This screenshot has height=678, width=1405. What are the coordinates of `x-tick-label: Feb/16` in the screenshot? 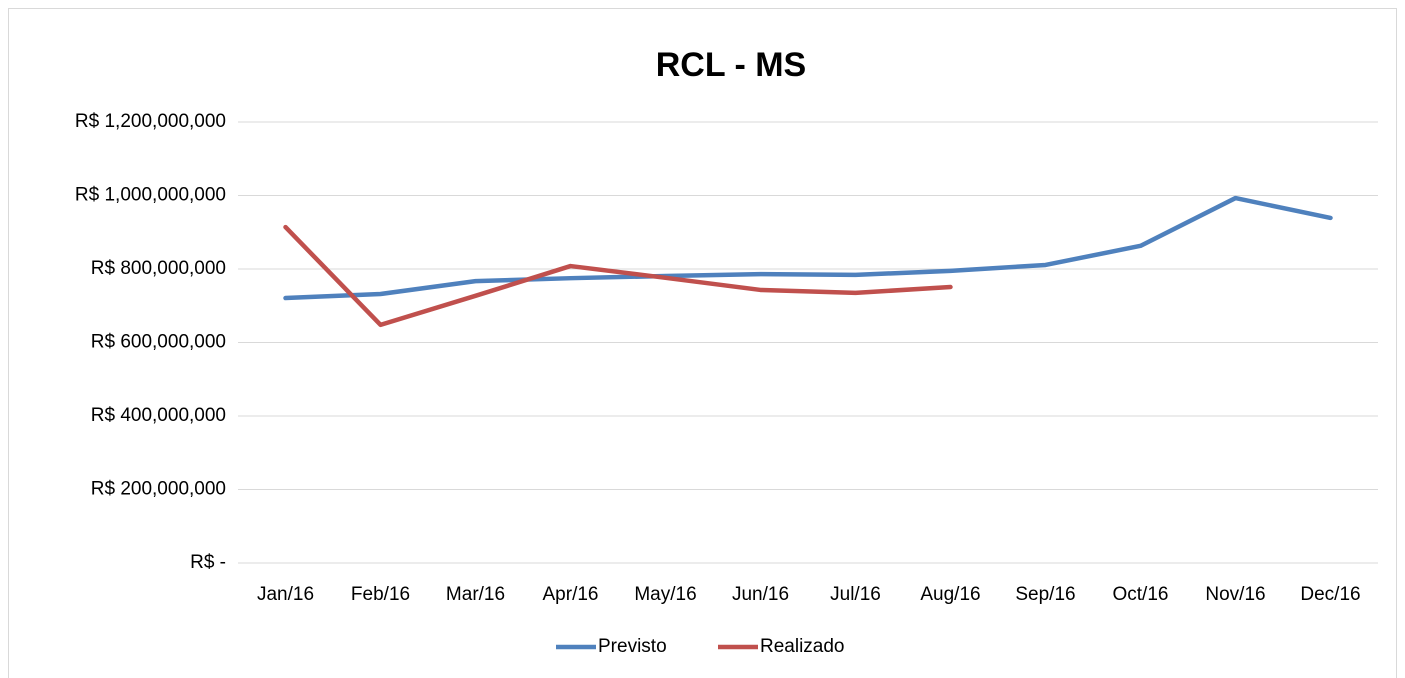 It's located at (380, 594).